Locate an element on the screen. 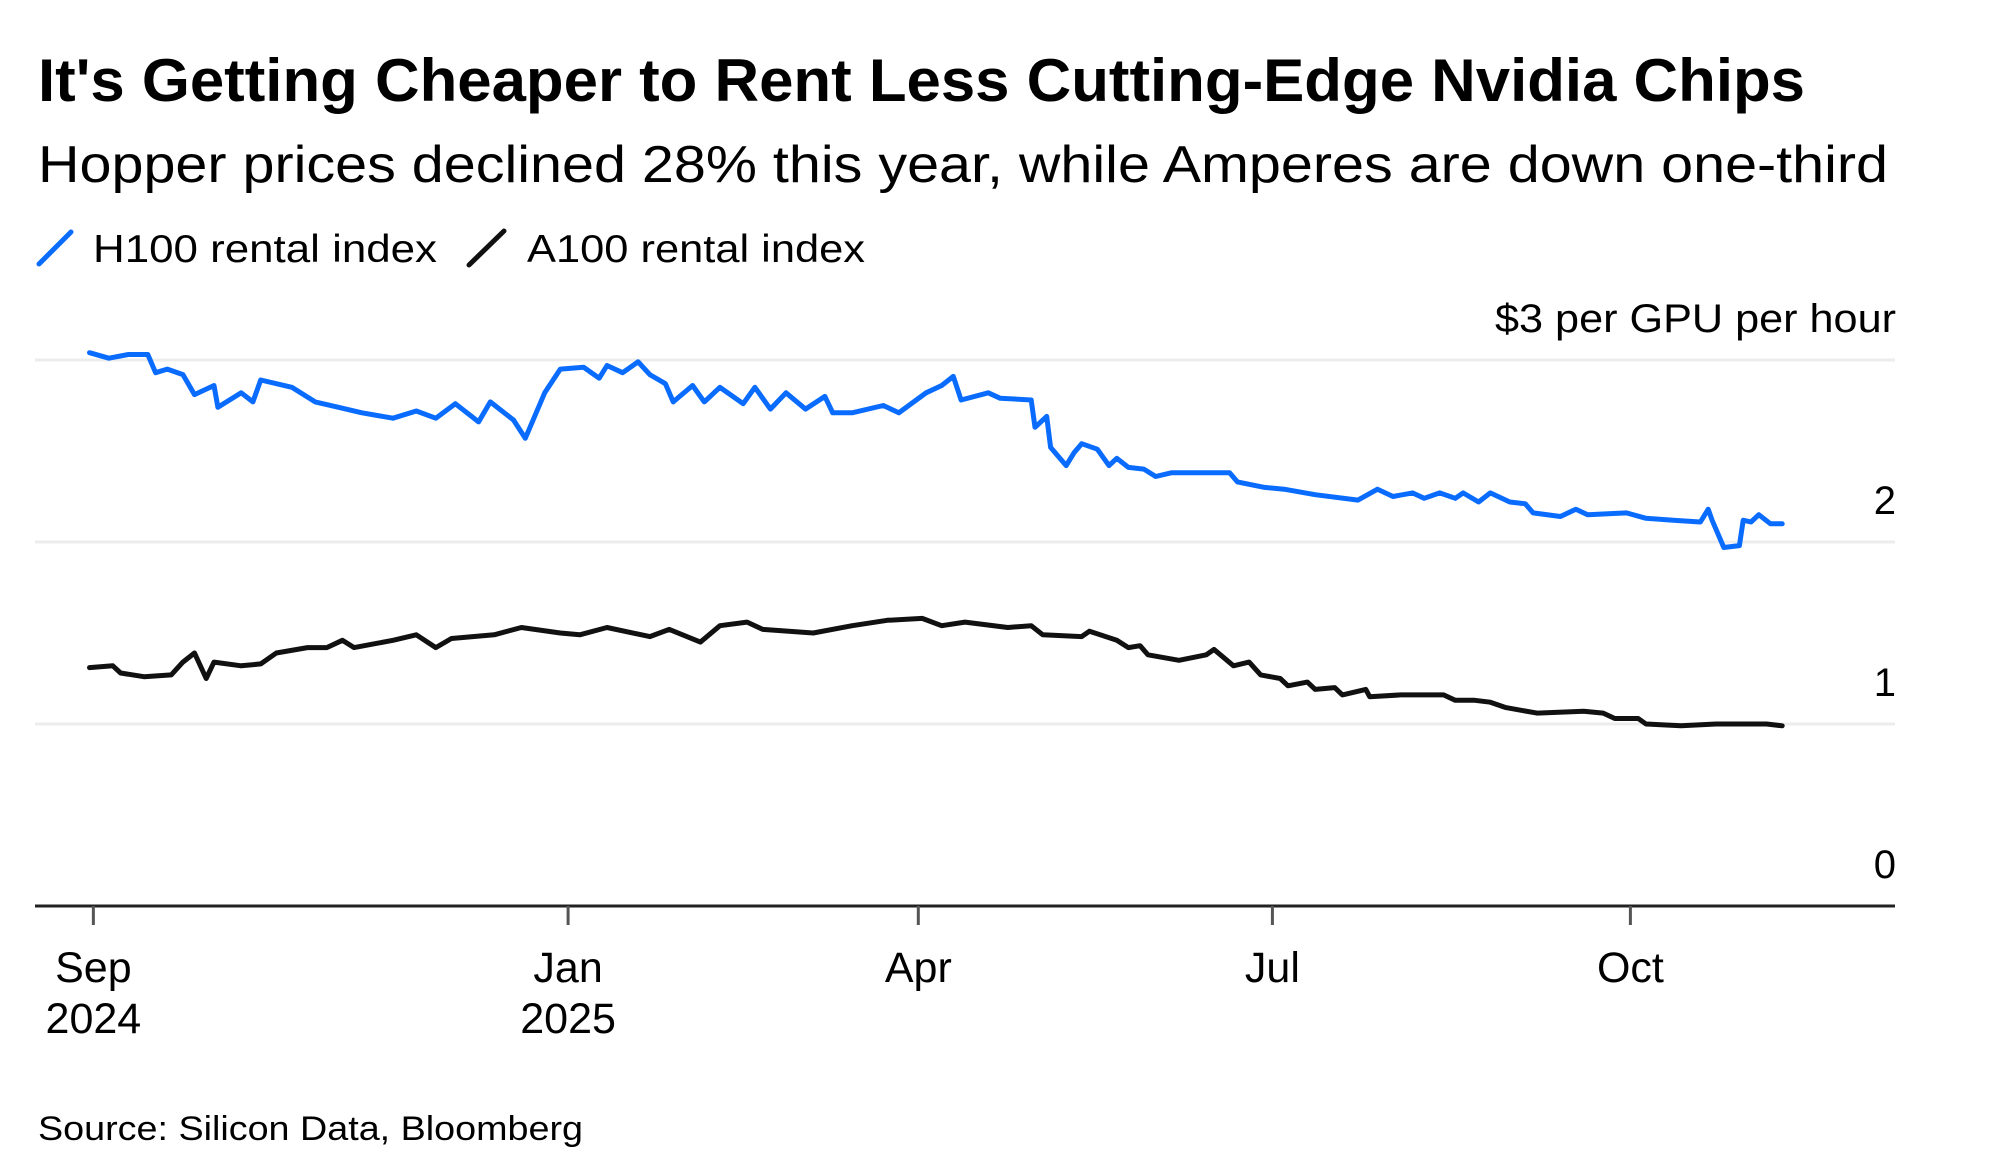 The image size is (2000, 1159). x-tick-label: Jul is located at coordinates (1272, 968).